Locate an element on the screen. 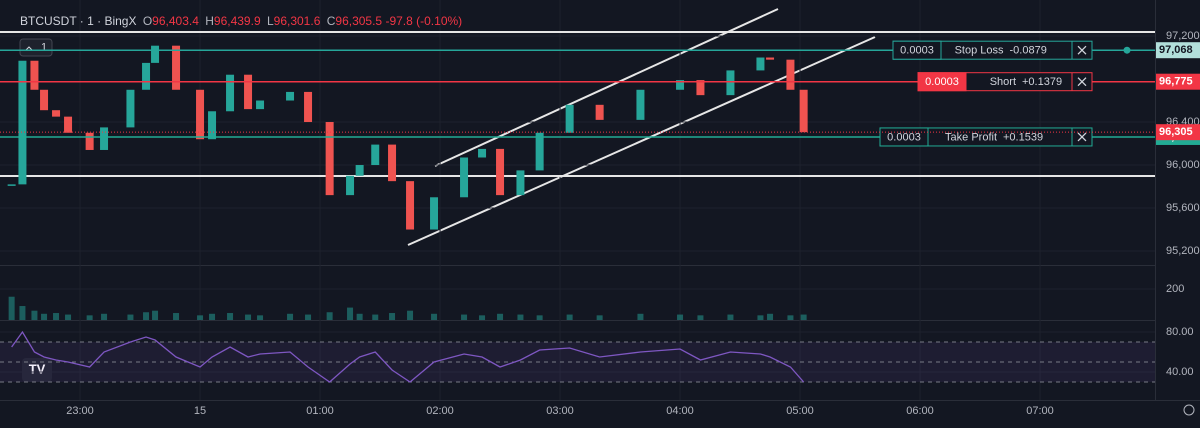 The height and width of the screenshot is (428, 1200). y-tick-label: 80.00 is located at coordinates (1180, 332).